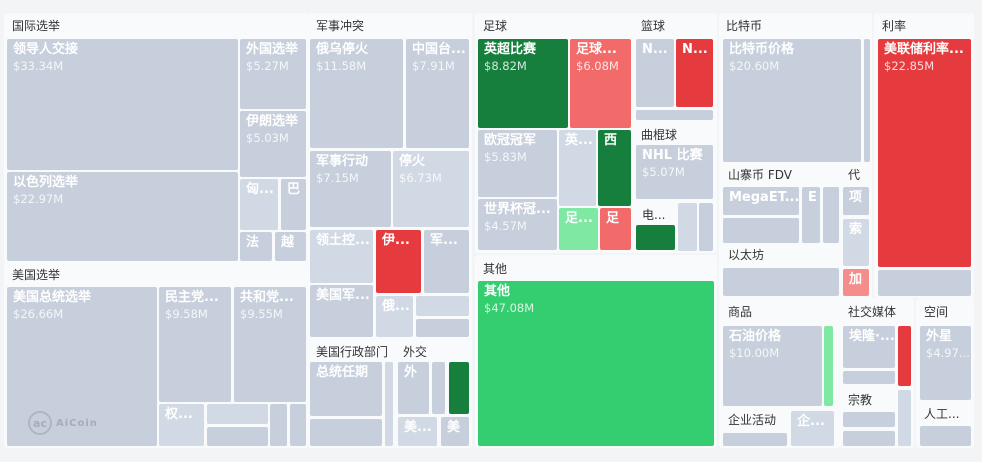  Describe the element at coordinates (752, 420) in the screenshot. I see `group-header: 企业活动` at that location.